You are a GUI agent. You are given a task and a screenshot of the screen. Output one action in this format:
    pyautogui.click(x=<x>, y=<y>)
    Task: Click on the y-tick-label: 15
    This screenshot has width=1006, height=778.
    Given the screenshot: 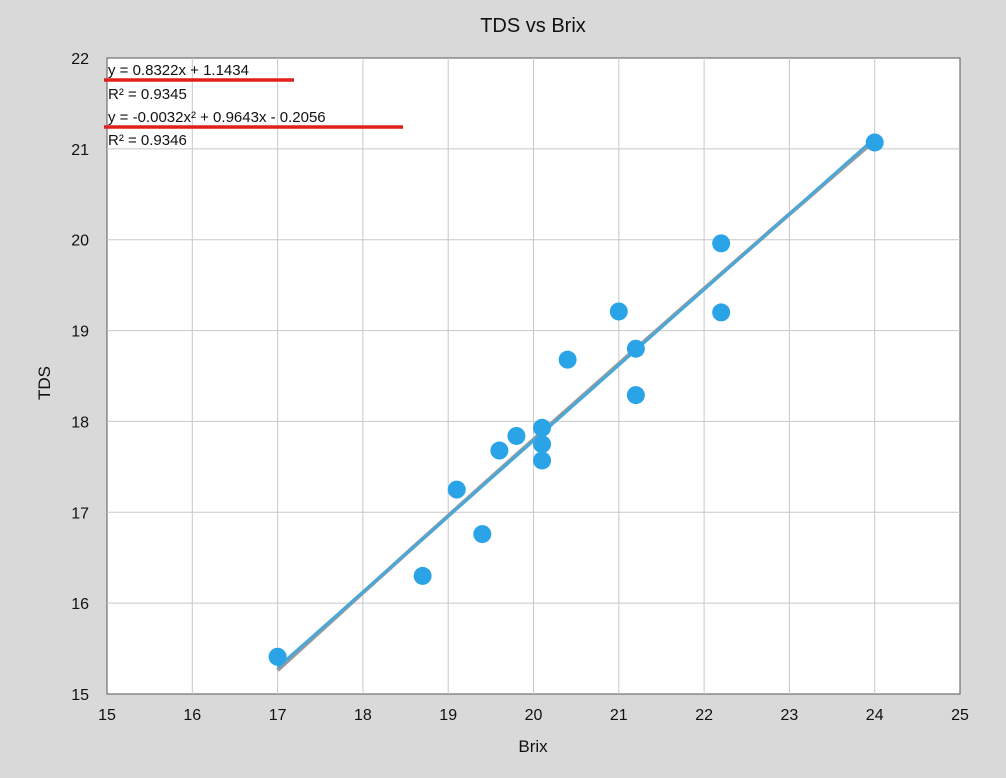 What is the action you would take?
    pyautogui.click(x=80, y=695)
    